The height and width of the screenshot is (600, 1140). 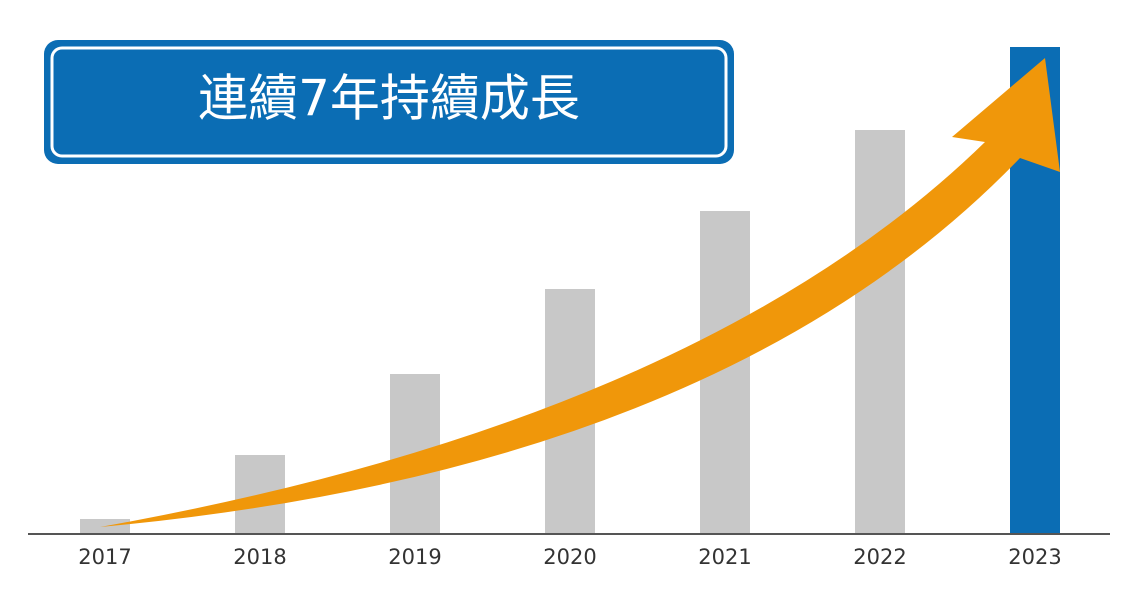 What do you see at coordinates (414, 557) in the screenshot?
I see `x-tick-label: 2019` at bounding box center [414, 557].